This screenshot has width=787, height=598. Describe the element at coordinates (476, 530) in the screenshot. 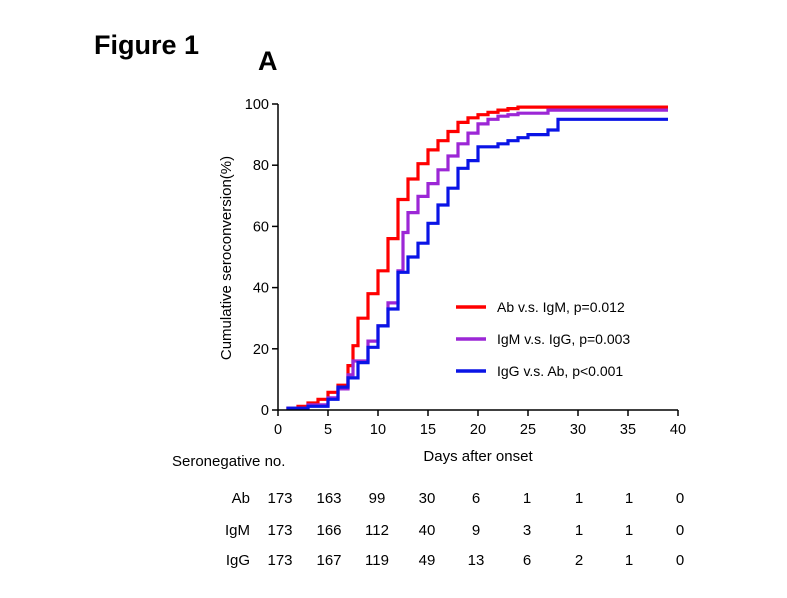

I see `risk-table-cell: 9` at that location.